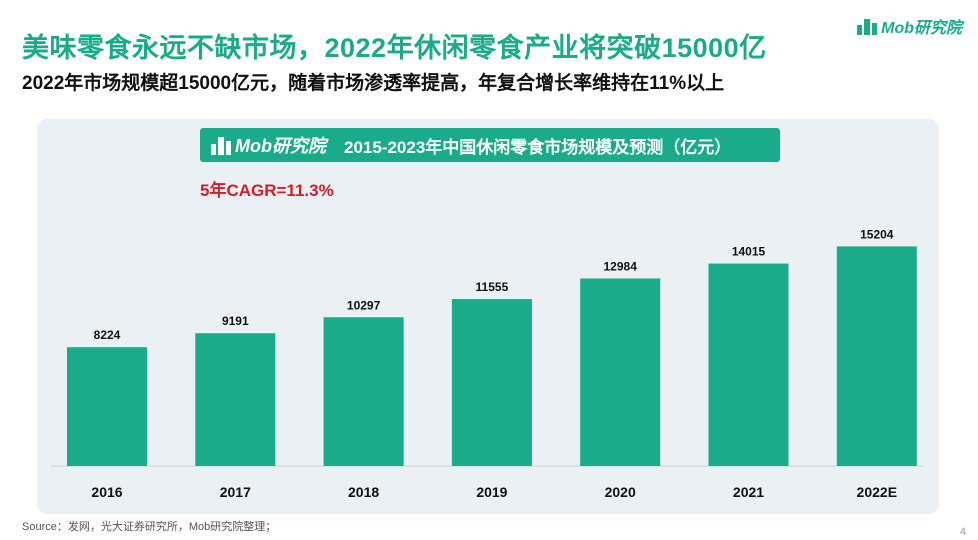 The width and height of the screenshot is (978, 540). What do you see at coordinates (877, 234) in the screenshot?
I see `data-label-2022E: 15204` at bounding box center [877, 234].